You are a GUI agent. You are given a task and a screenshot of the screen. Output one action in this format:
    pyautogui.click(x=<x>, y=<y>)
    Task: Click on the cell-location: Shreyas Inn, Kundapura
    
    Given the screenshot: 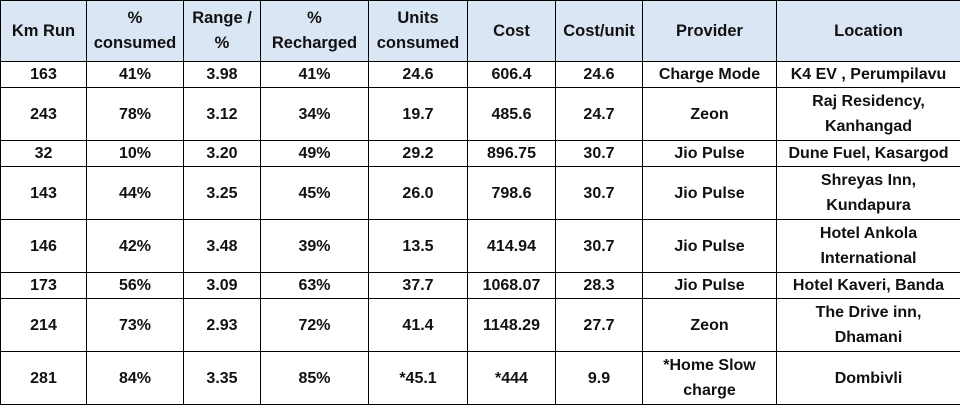 What is the action you would take?
    pyautogui.click(x=868, y=193)
    